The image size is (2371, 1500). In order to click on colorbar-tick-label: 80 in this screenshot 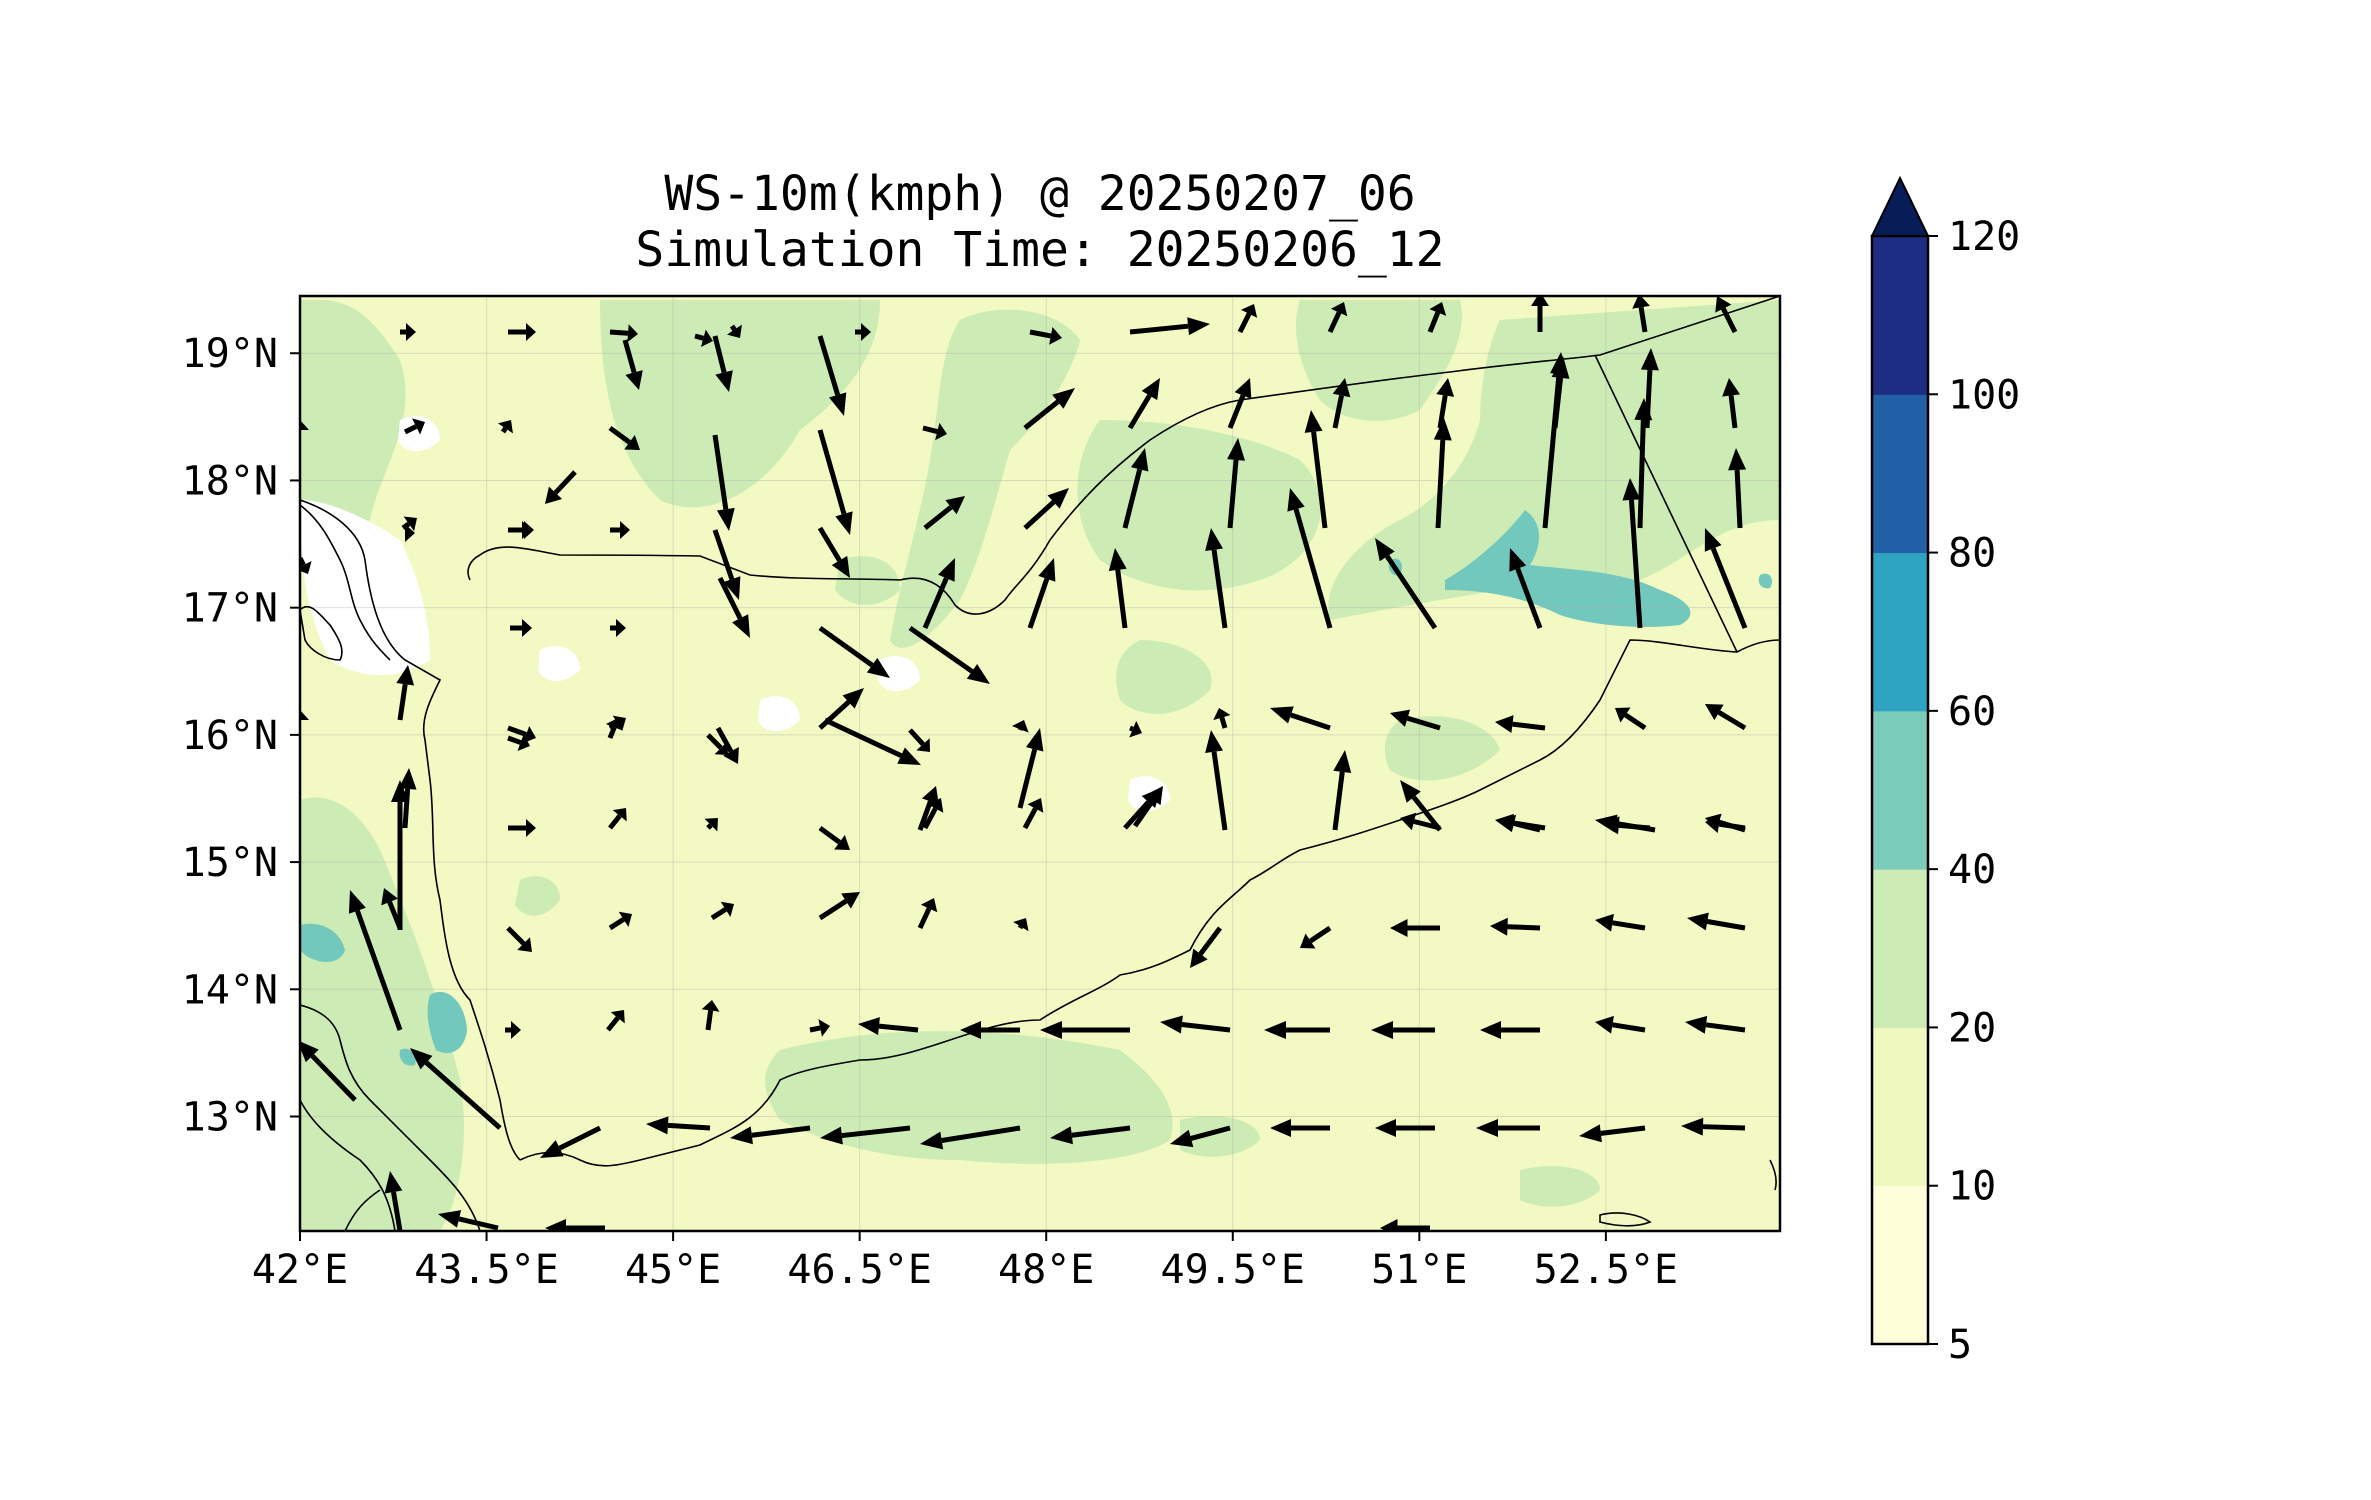, I will do `click(1972, 554)`.